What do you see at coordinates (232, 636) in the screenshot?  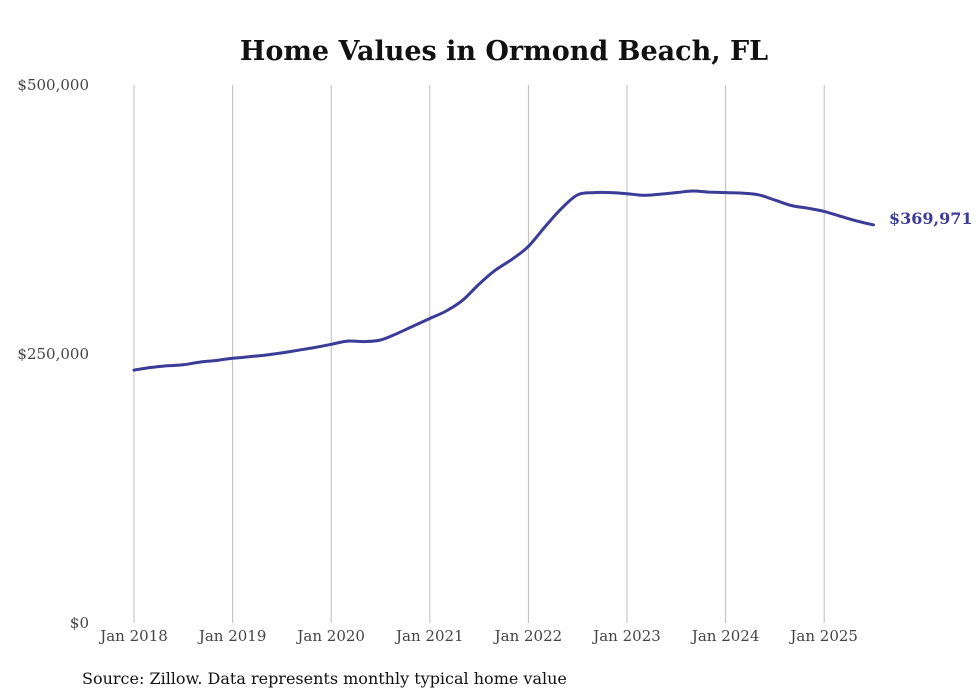 I see `x-tick-label: Jan 2019` at bounding box center [232, 636].